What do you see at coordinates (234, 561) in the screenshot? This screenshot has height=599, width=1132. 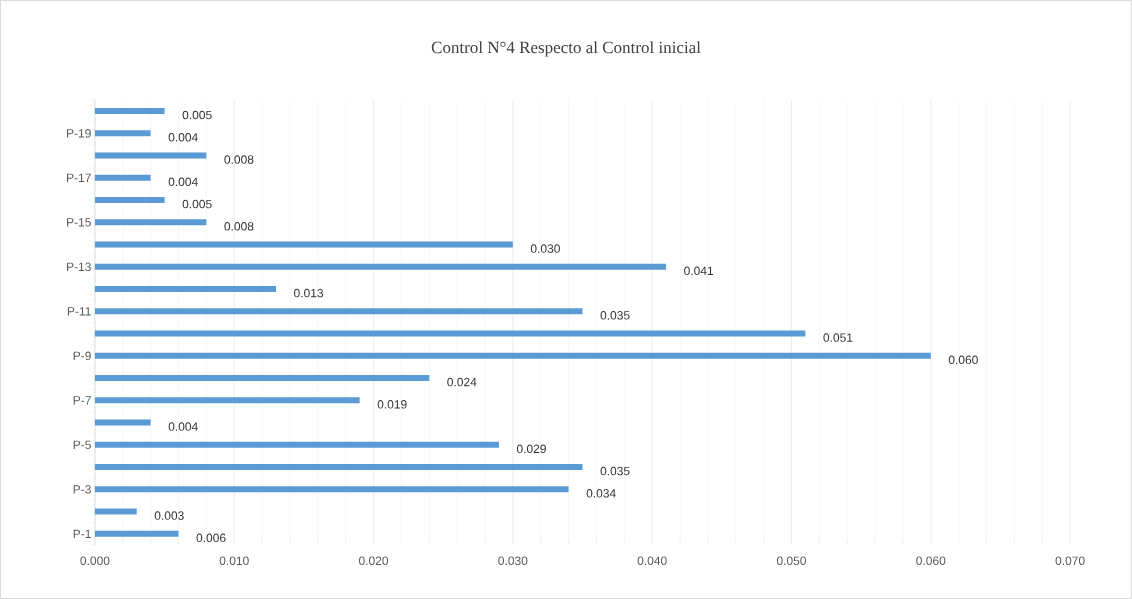 I see `x-tick-label: 0.010` at bounding box center [234, 561].